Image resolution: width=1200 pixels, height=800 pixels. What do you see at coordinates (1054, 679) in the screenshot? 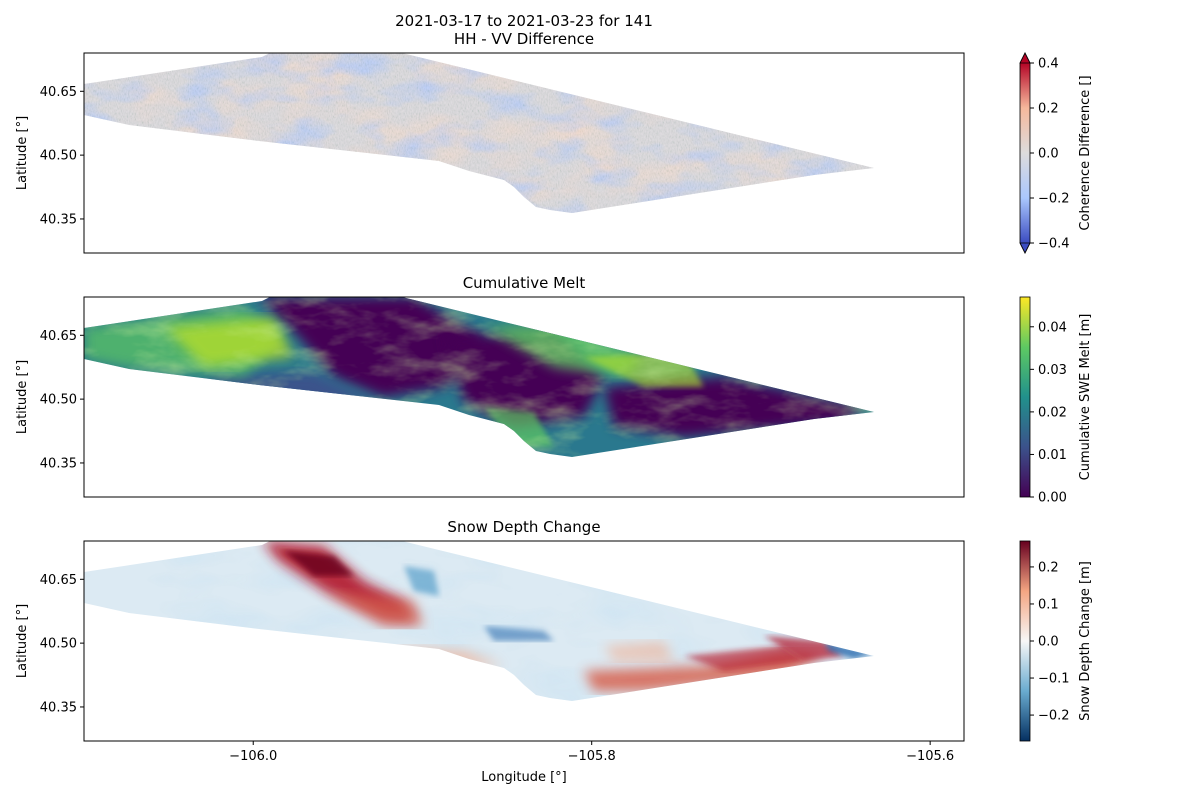
I see `colorbar-tick-label: −0.1` at bounding box center [1054, 679].